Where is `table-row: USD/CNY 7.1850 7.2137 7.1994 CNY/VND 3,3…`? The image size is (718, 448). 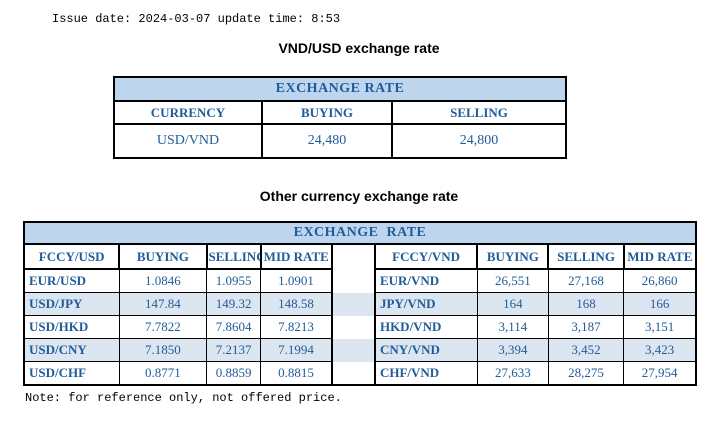 table-row: USD/CNY 7.1850 7.2137 7.1994 CNY/VND 3,3… is located at coordinates (360, 350).